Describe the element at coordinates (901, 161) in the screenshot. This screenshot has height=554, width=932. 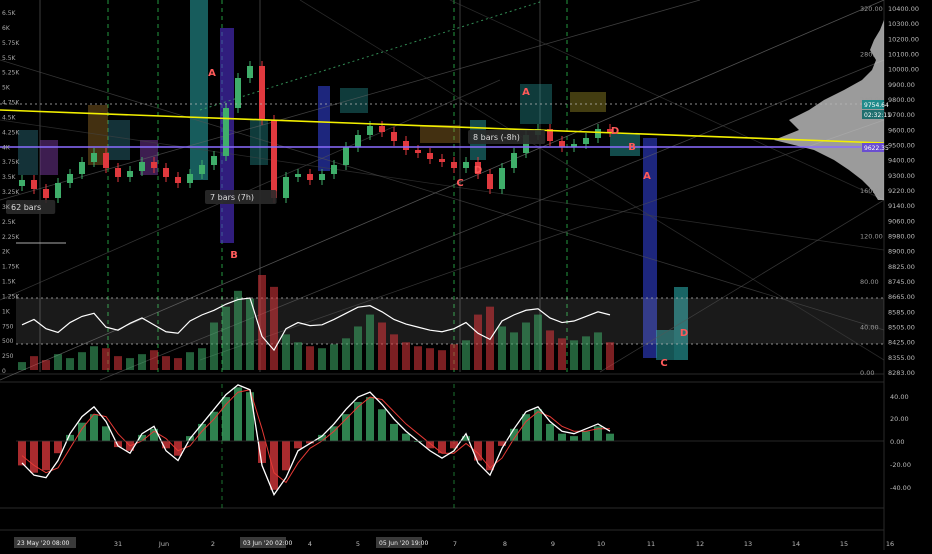
I see `price-tick-label: 9400.00` at that location.